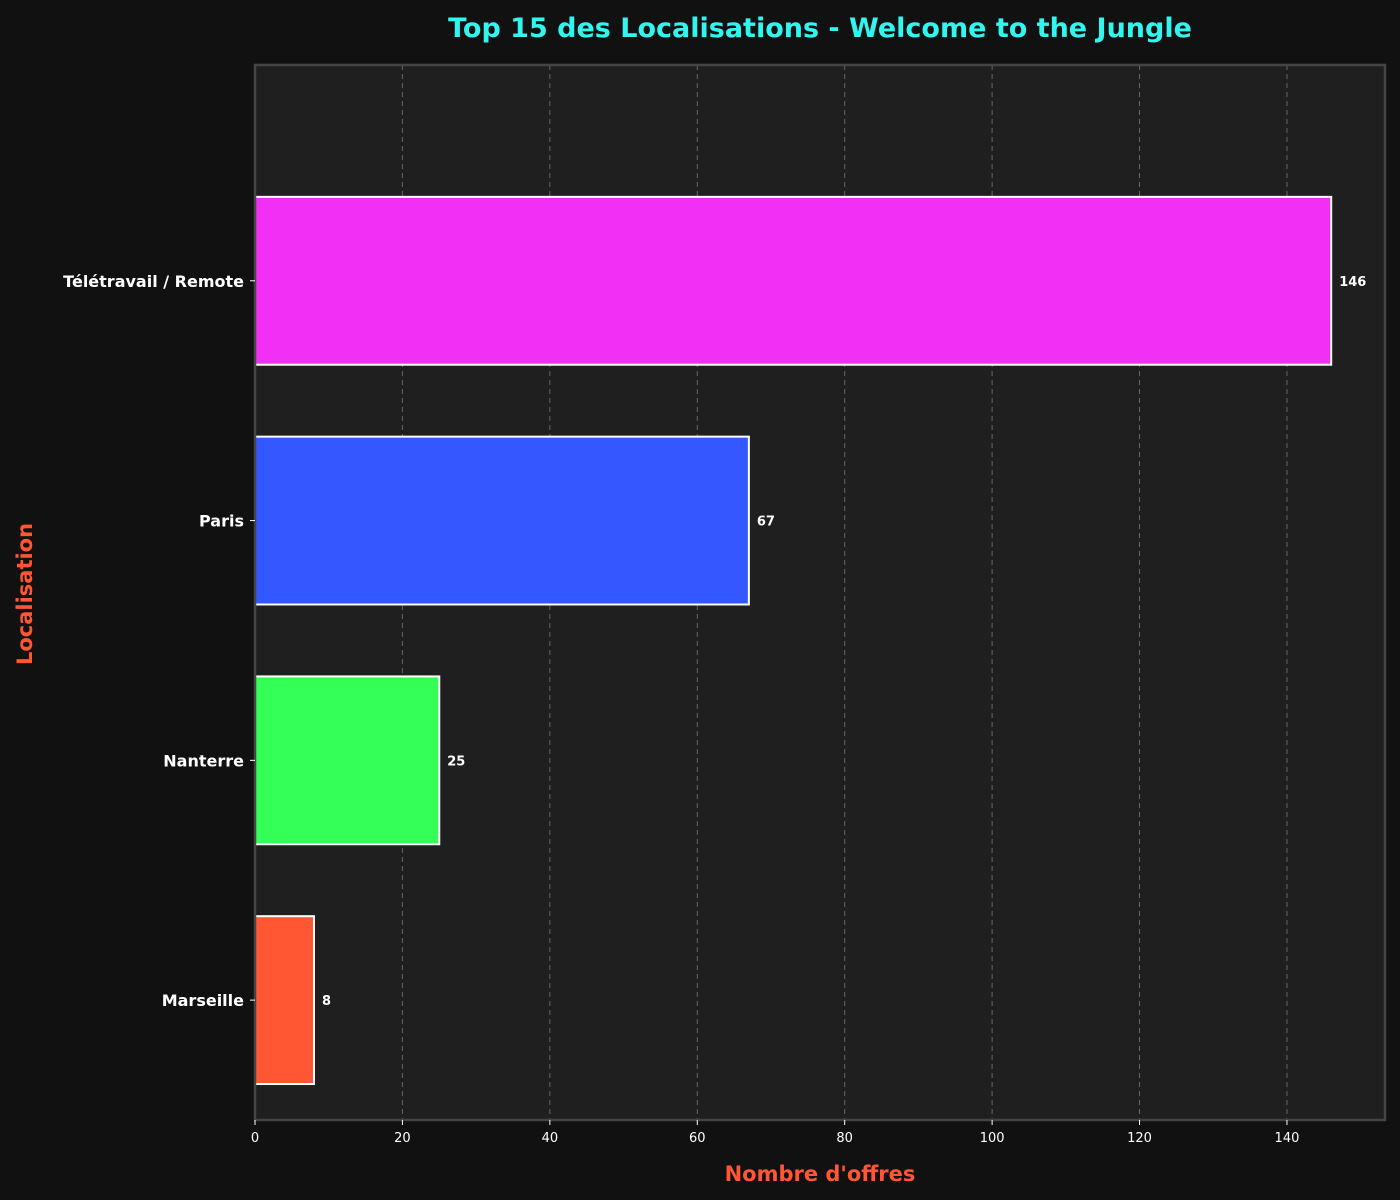  What do you see at coordinates (326, 1001) in the screenshot?
I see `data-label: 8` at bounding box center [326, 1001].